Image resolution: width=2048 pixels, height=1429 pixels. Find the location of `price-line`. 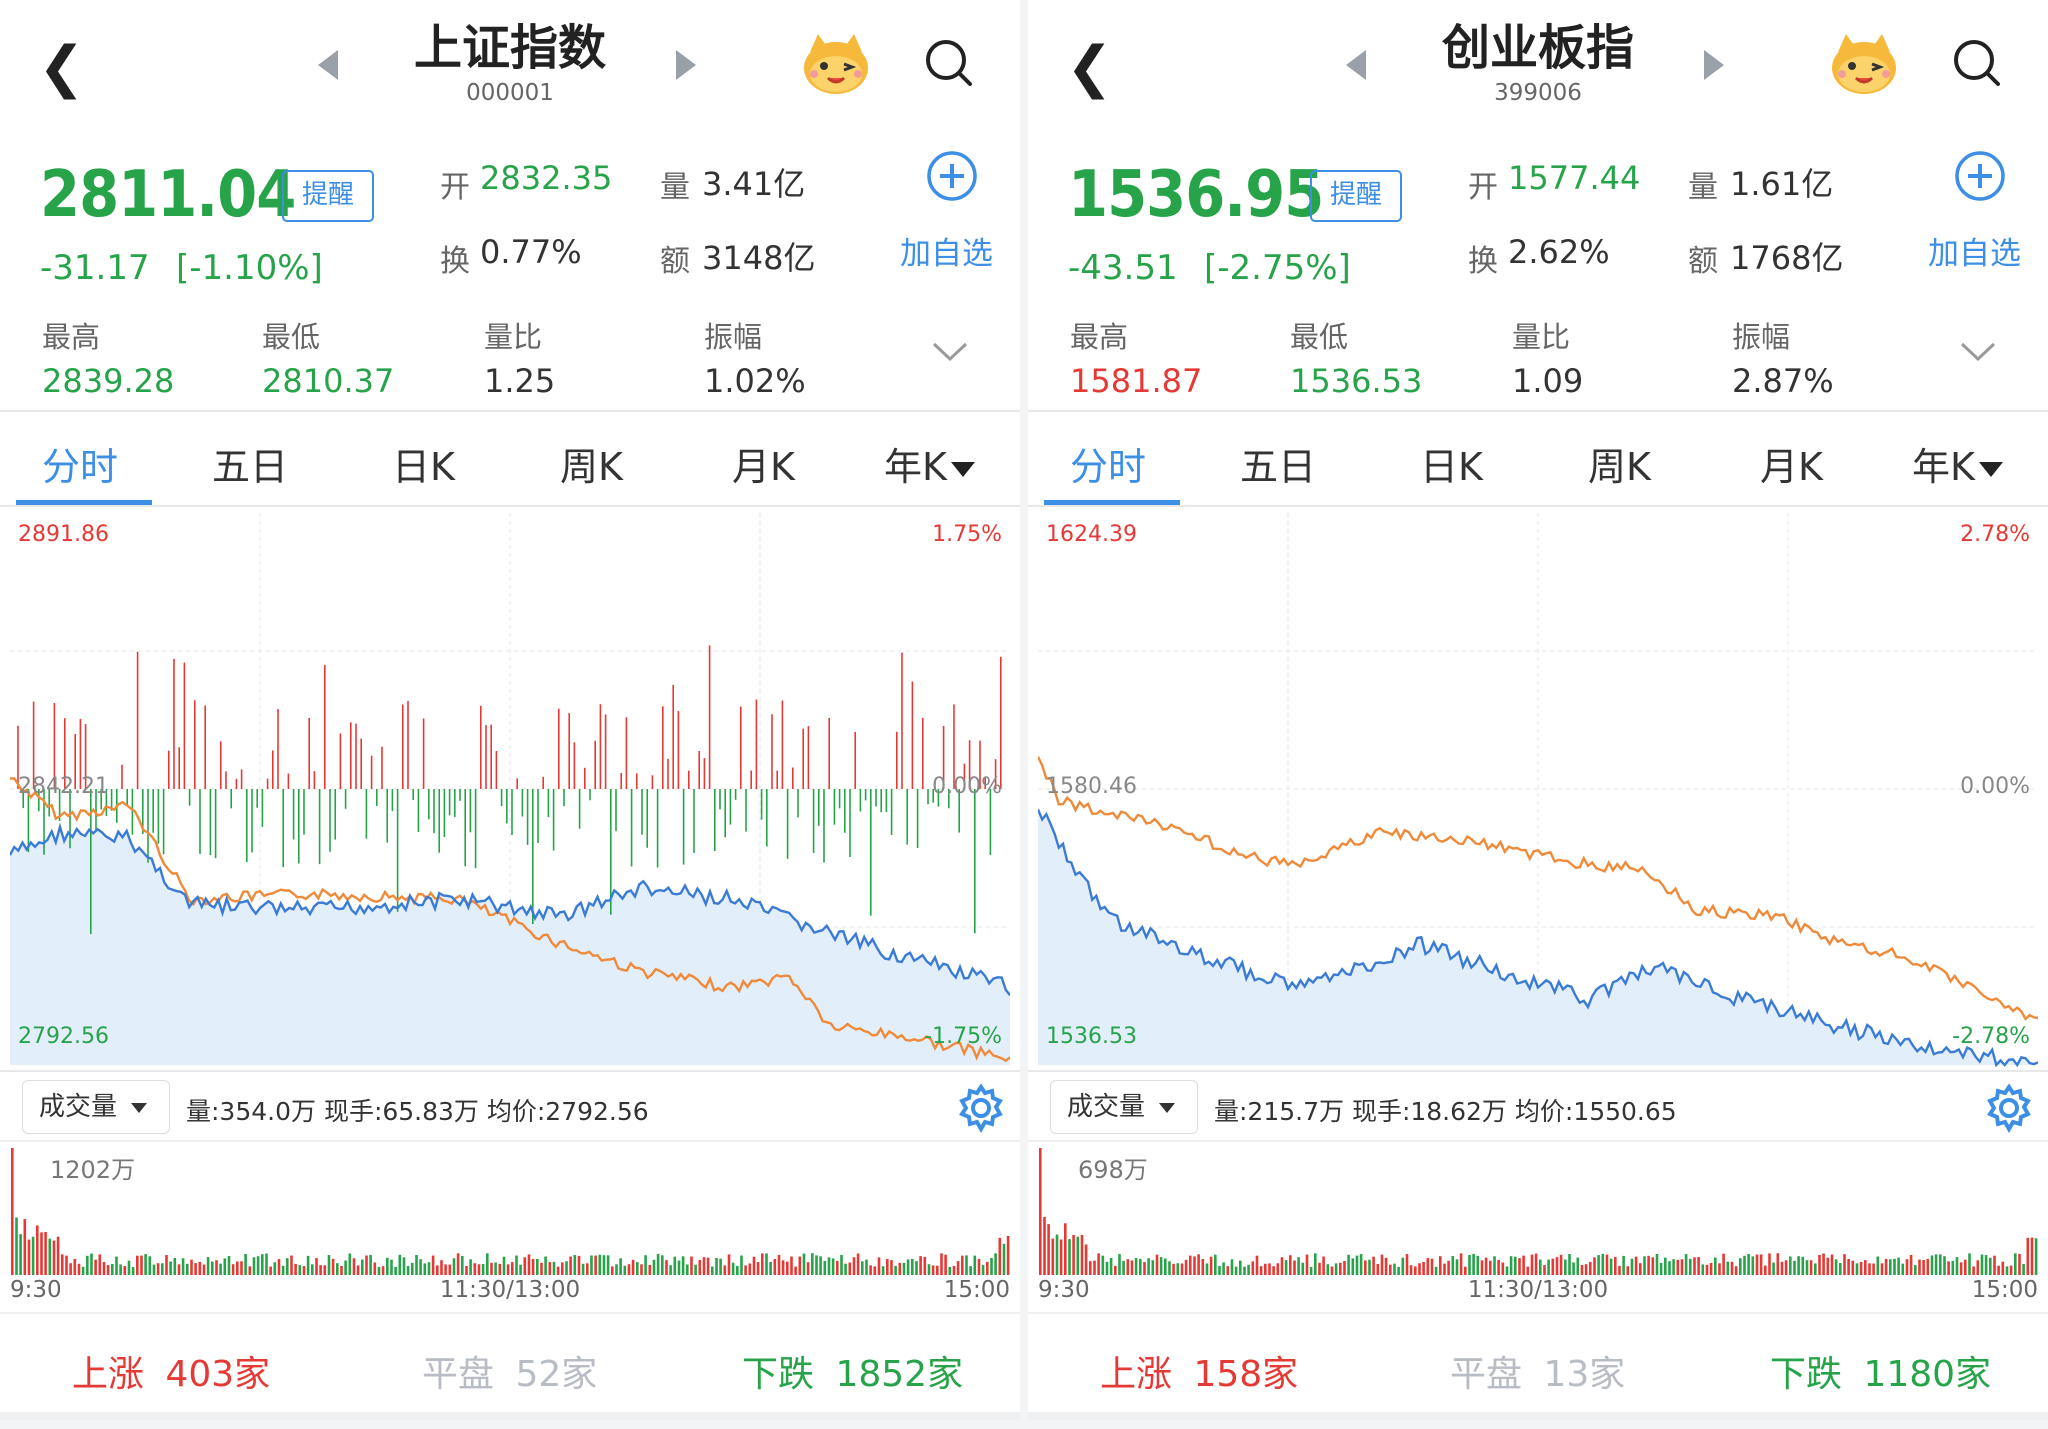

price-line is located at coordinates (1538, 938).